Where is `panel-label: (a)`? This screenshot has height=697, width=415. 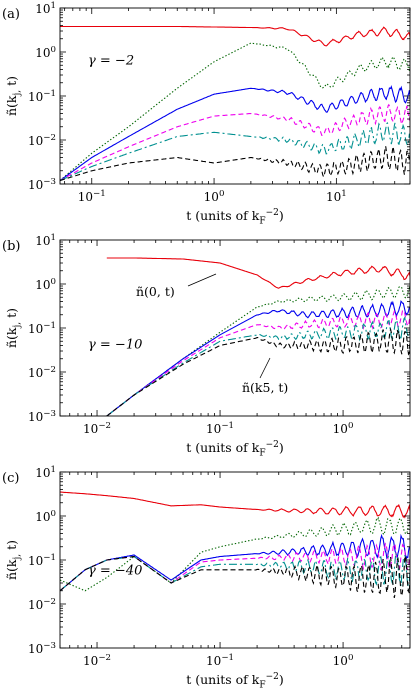
panel-label: (a) is located at coordinates (11, 14).